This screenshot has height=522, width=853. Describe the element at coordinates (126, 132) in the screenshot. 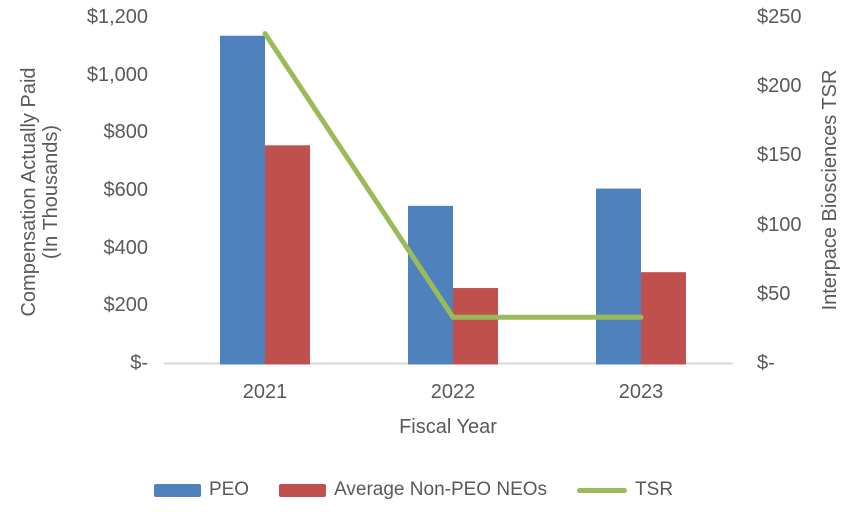

I see `y-axis-left-tick-label: $800` at that location.